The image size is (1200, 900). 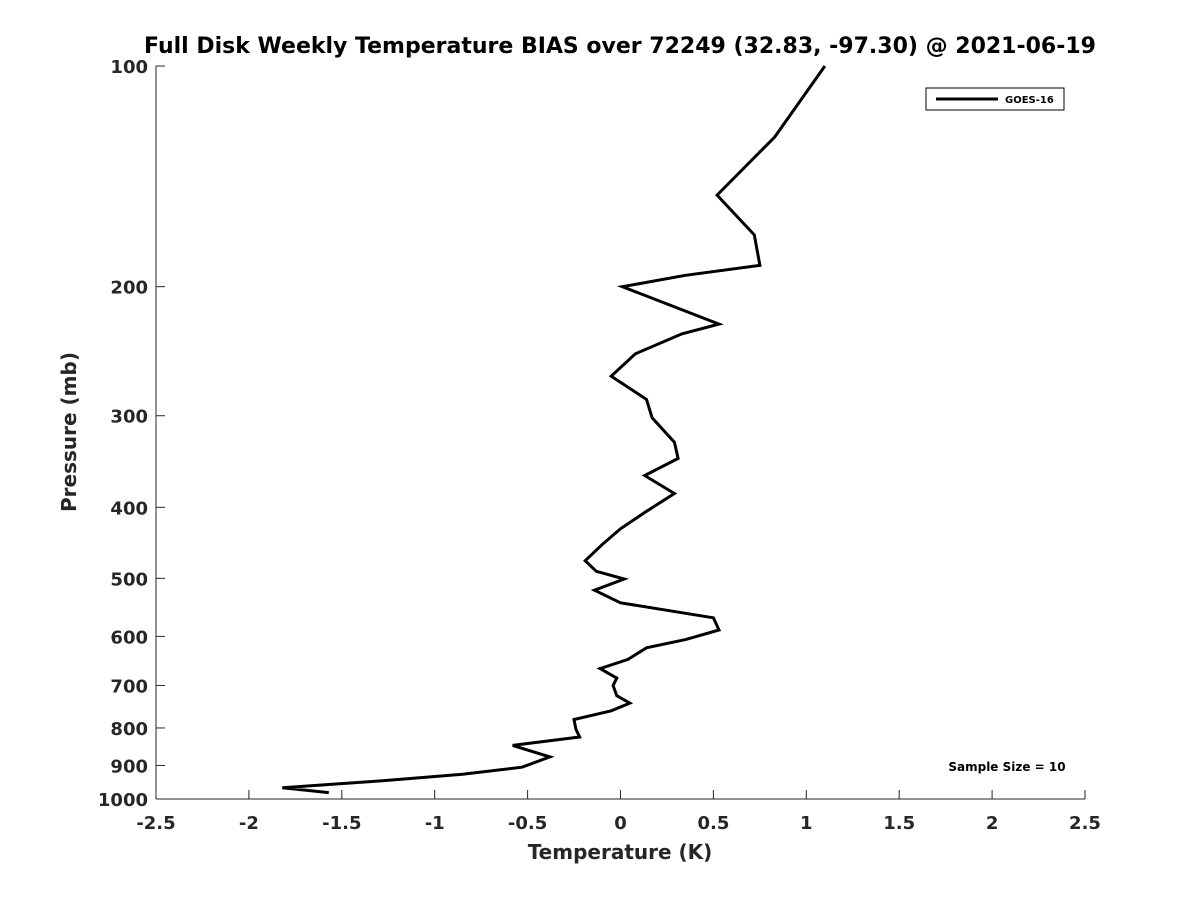 What do you see at coordinates (618, 812) in the screenshot?
I see `x-axis-ticks: -2.5 -2 -1.5 -1 -0.5 0 0.5 1 1.5 2 2.5` at bounding box center [618, 812].